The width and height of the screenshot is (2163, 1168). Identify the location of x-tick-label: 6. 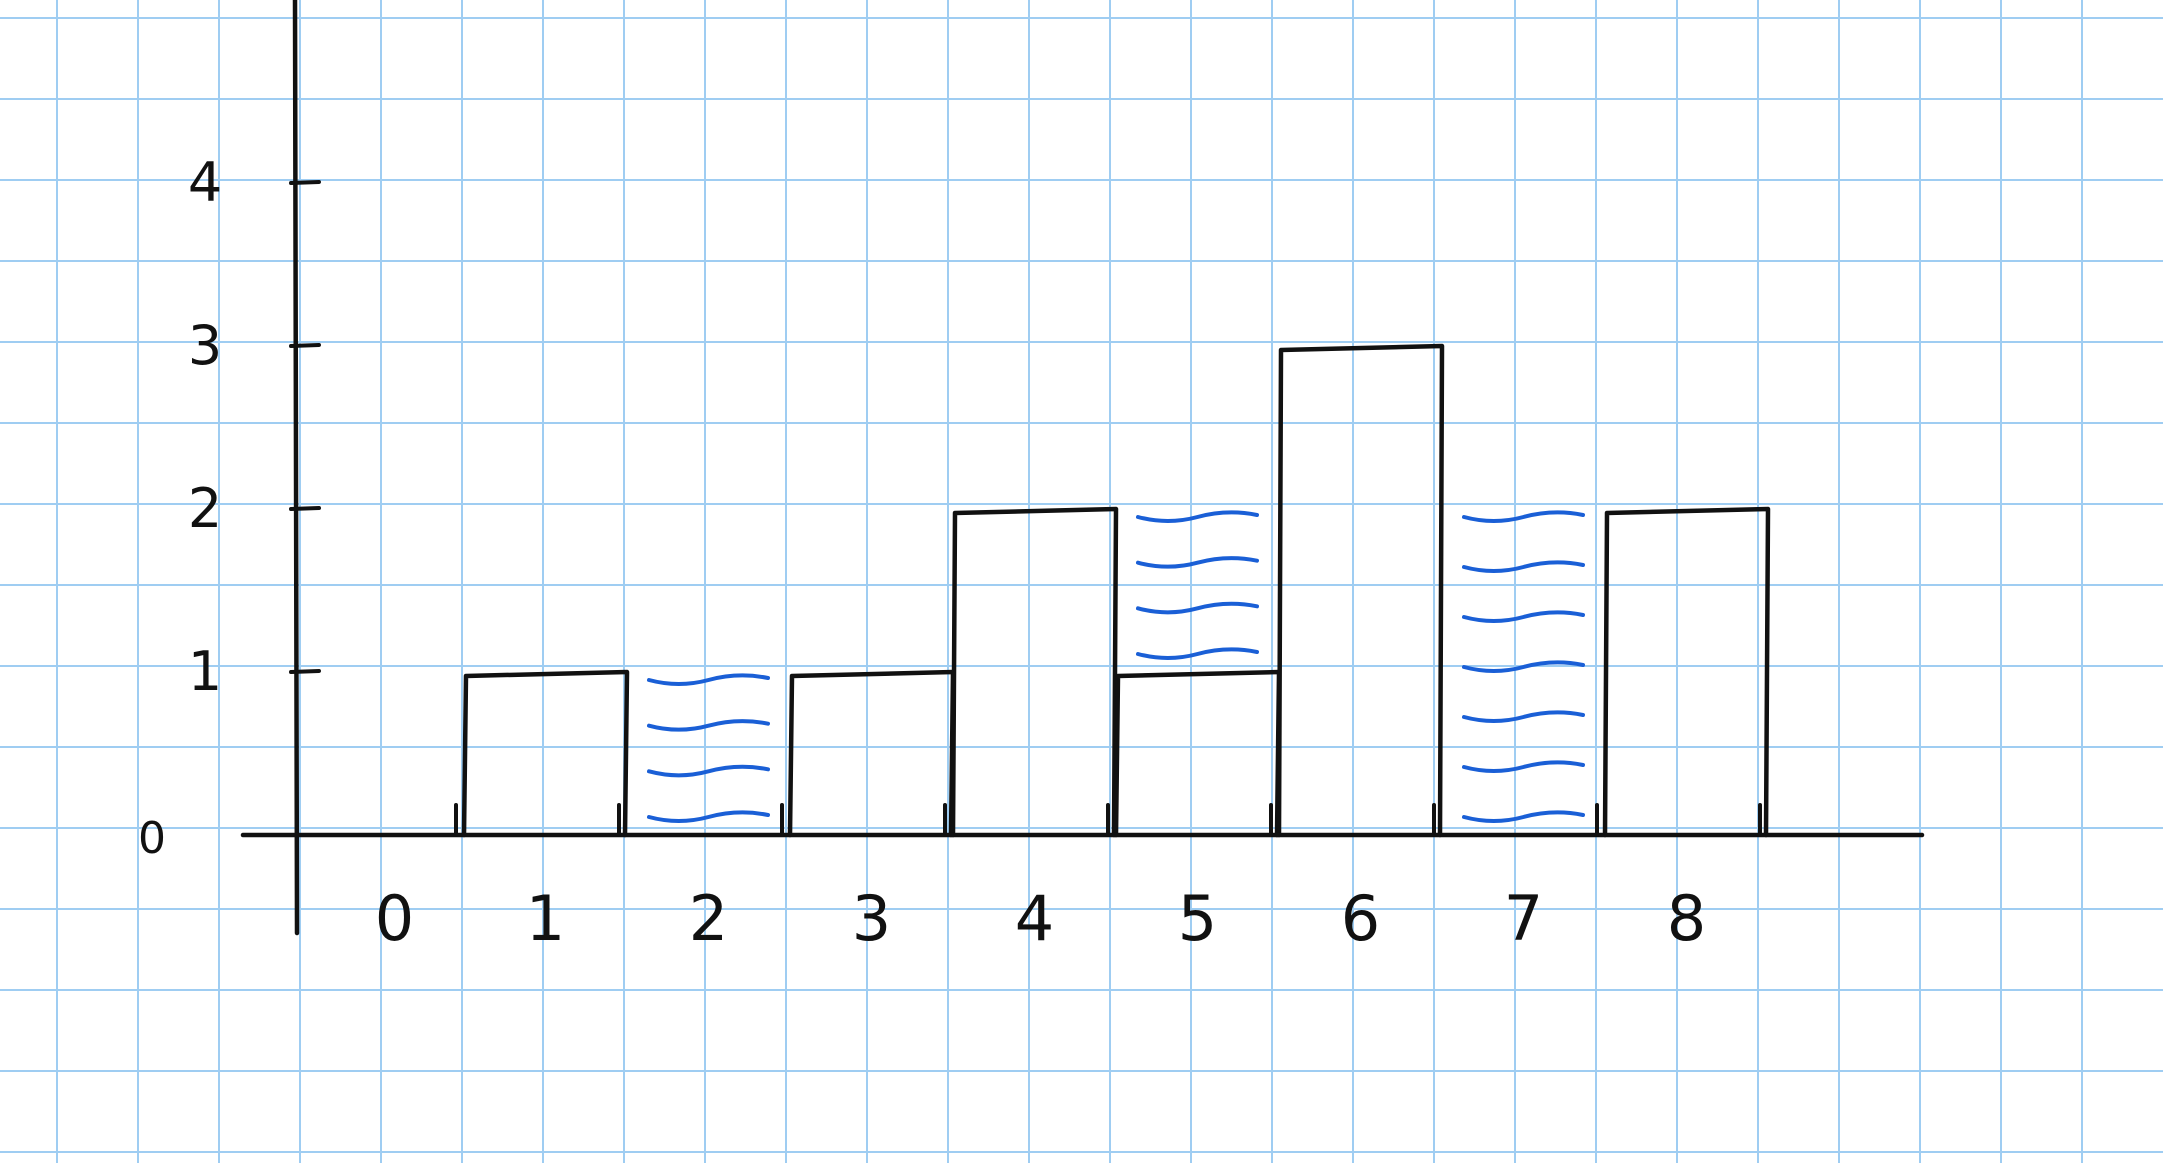
(1360, 918).